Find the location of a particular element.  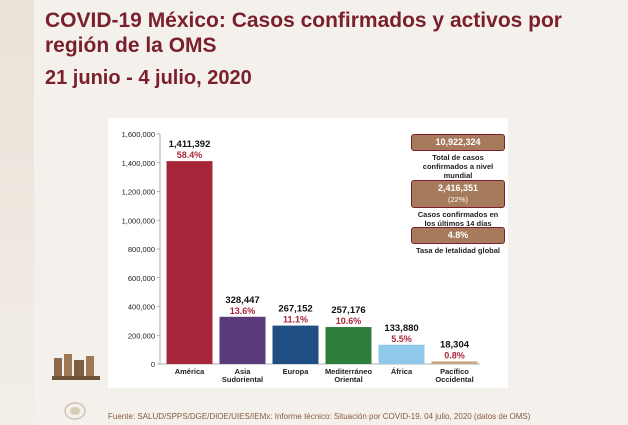

left-decorative-band is located at coordinates (17, 212).